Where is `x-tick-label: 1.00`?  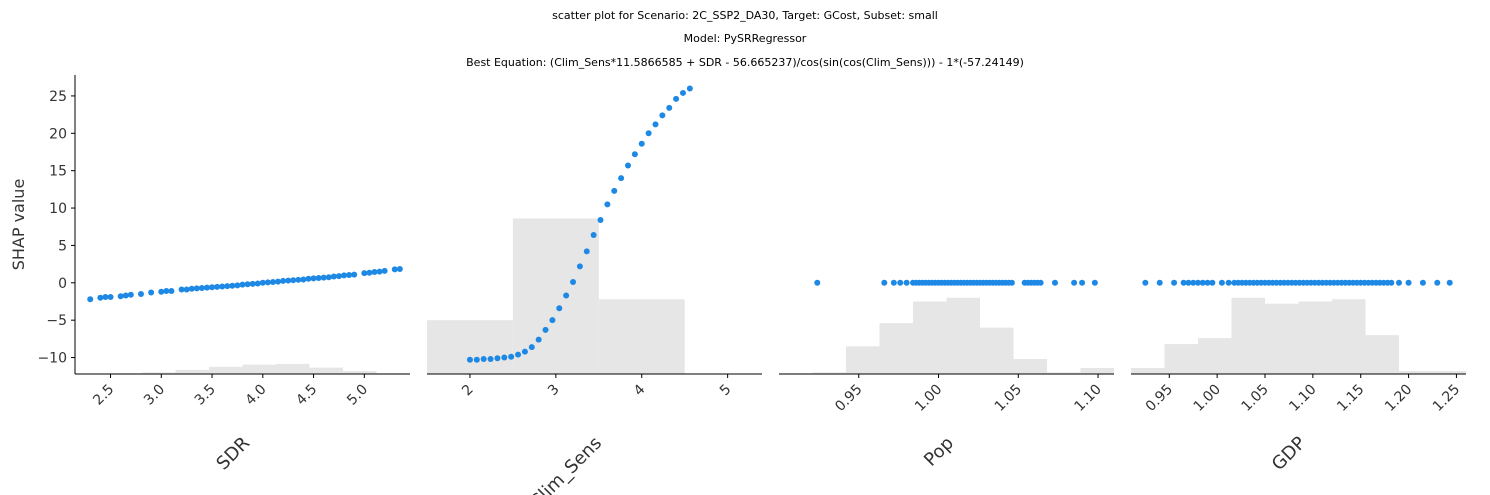 x-tick-label: 1.00 is located at coordinates (1207, 398).